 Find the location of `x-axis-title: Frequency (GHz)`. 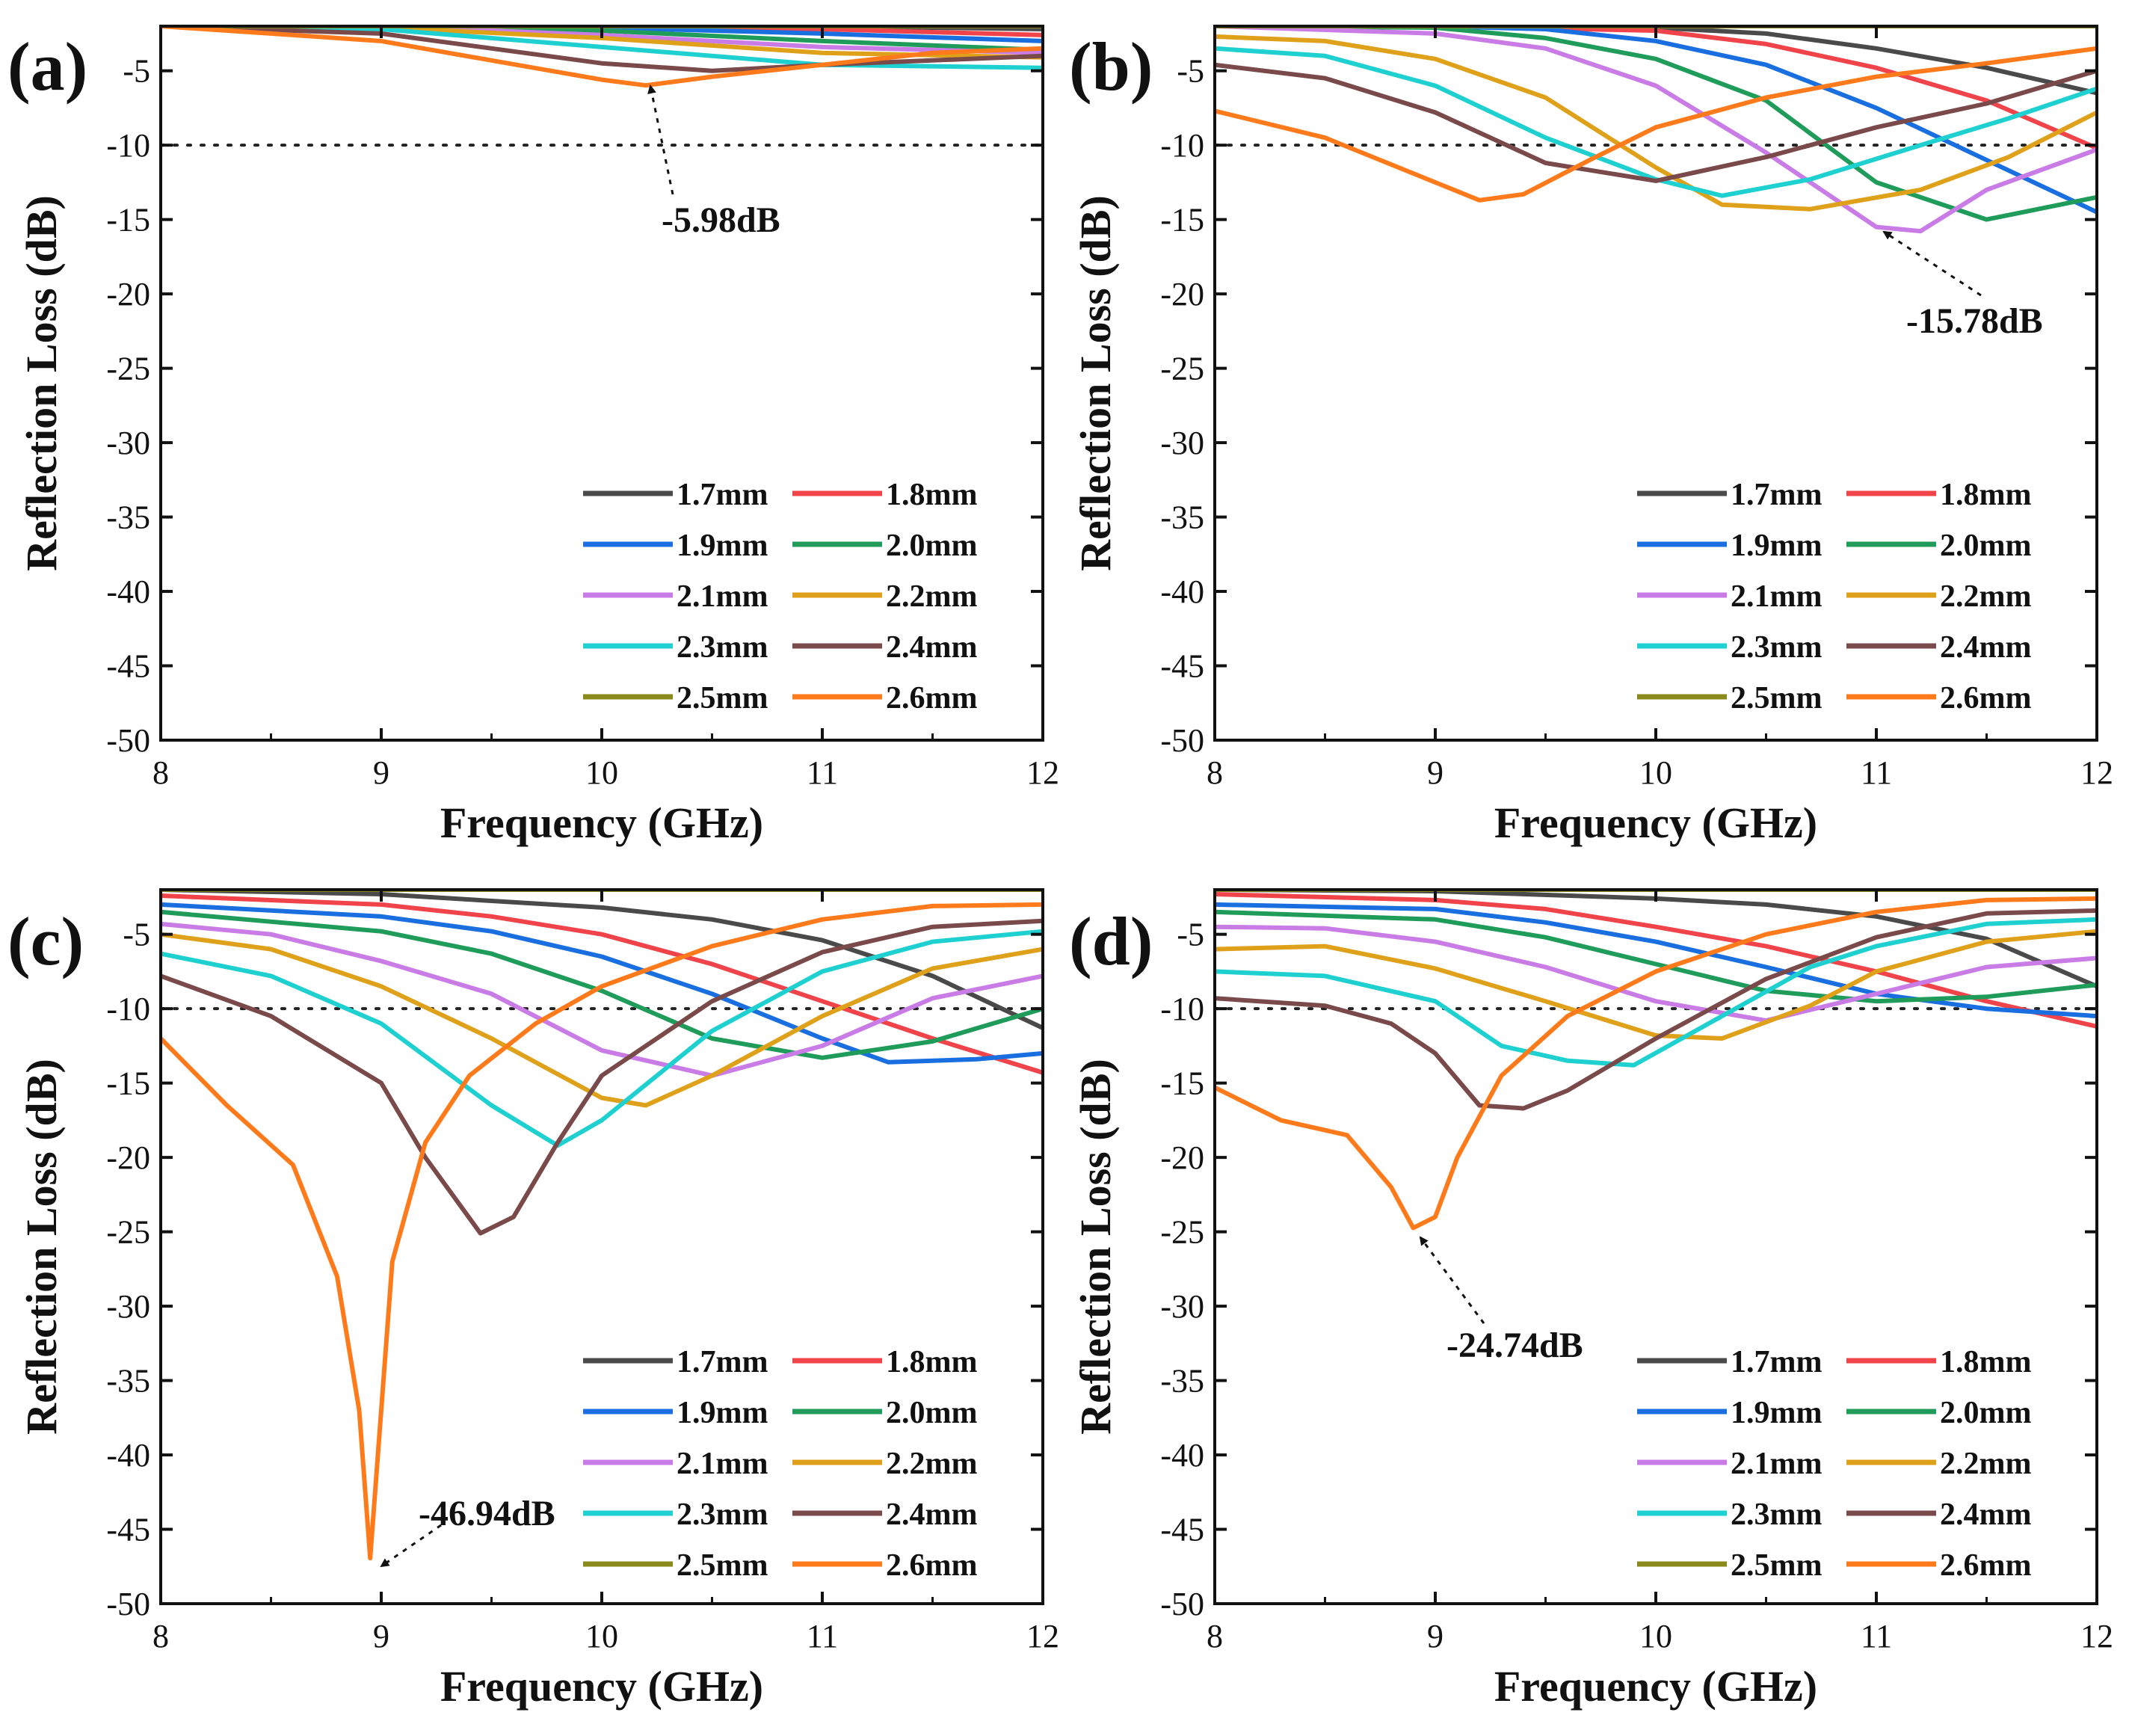

x-axis-title: Frequency (GHz) is located at coordinates (601, 822).